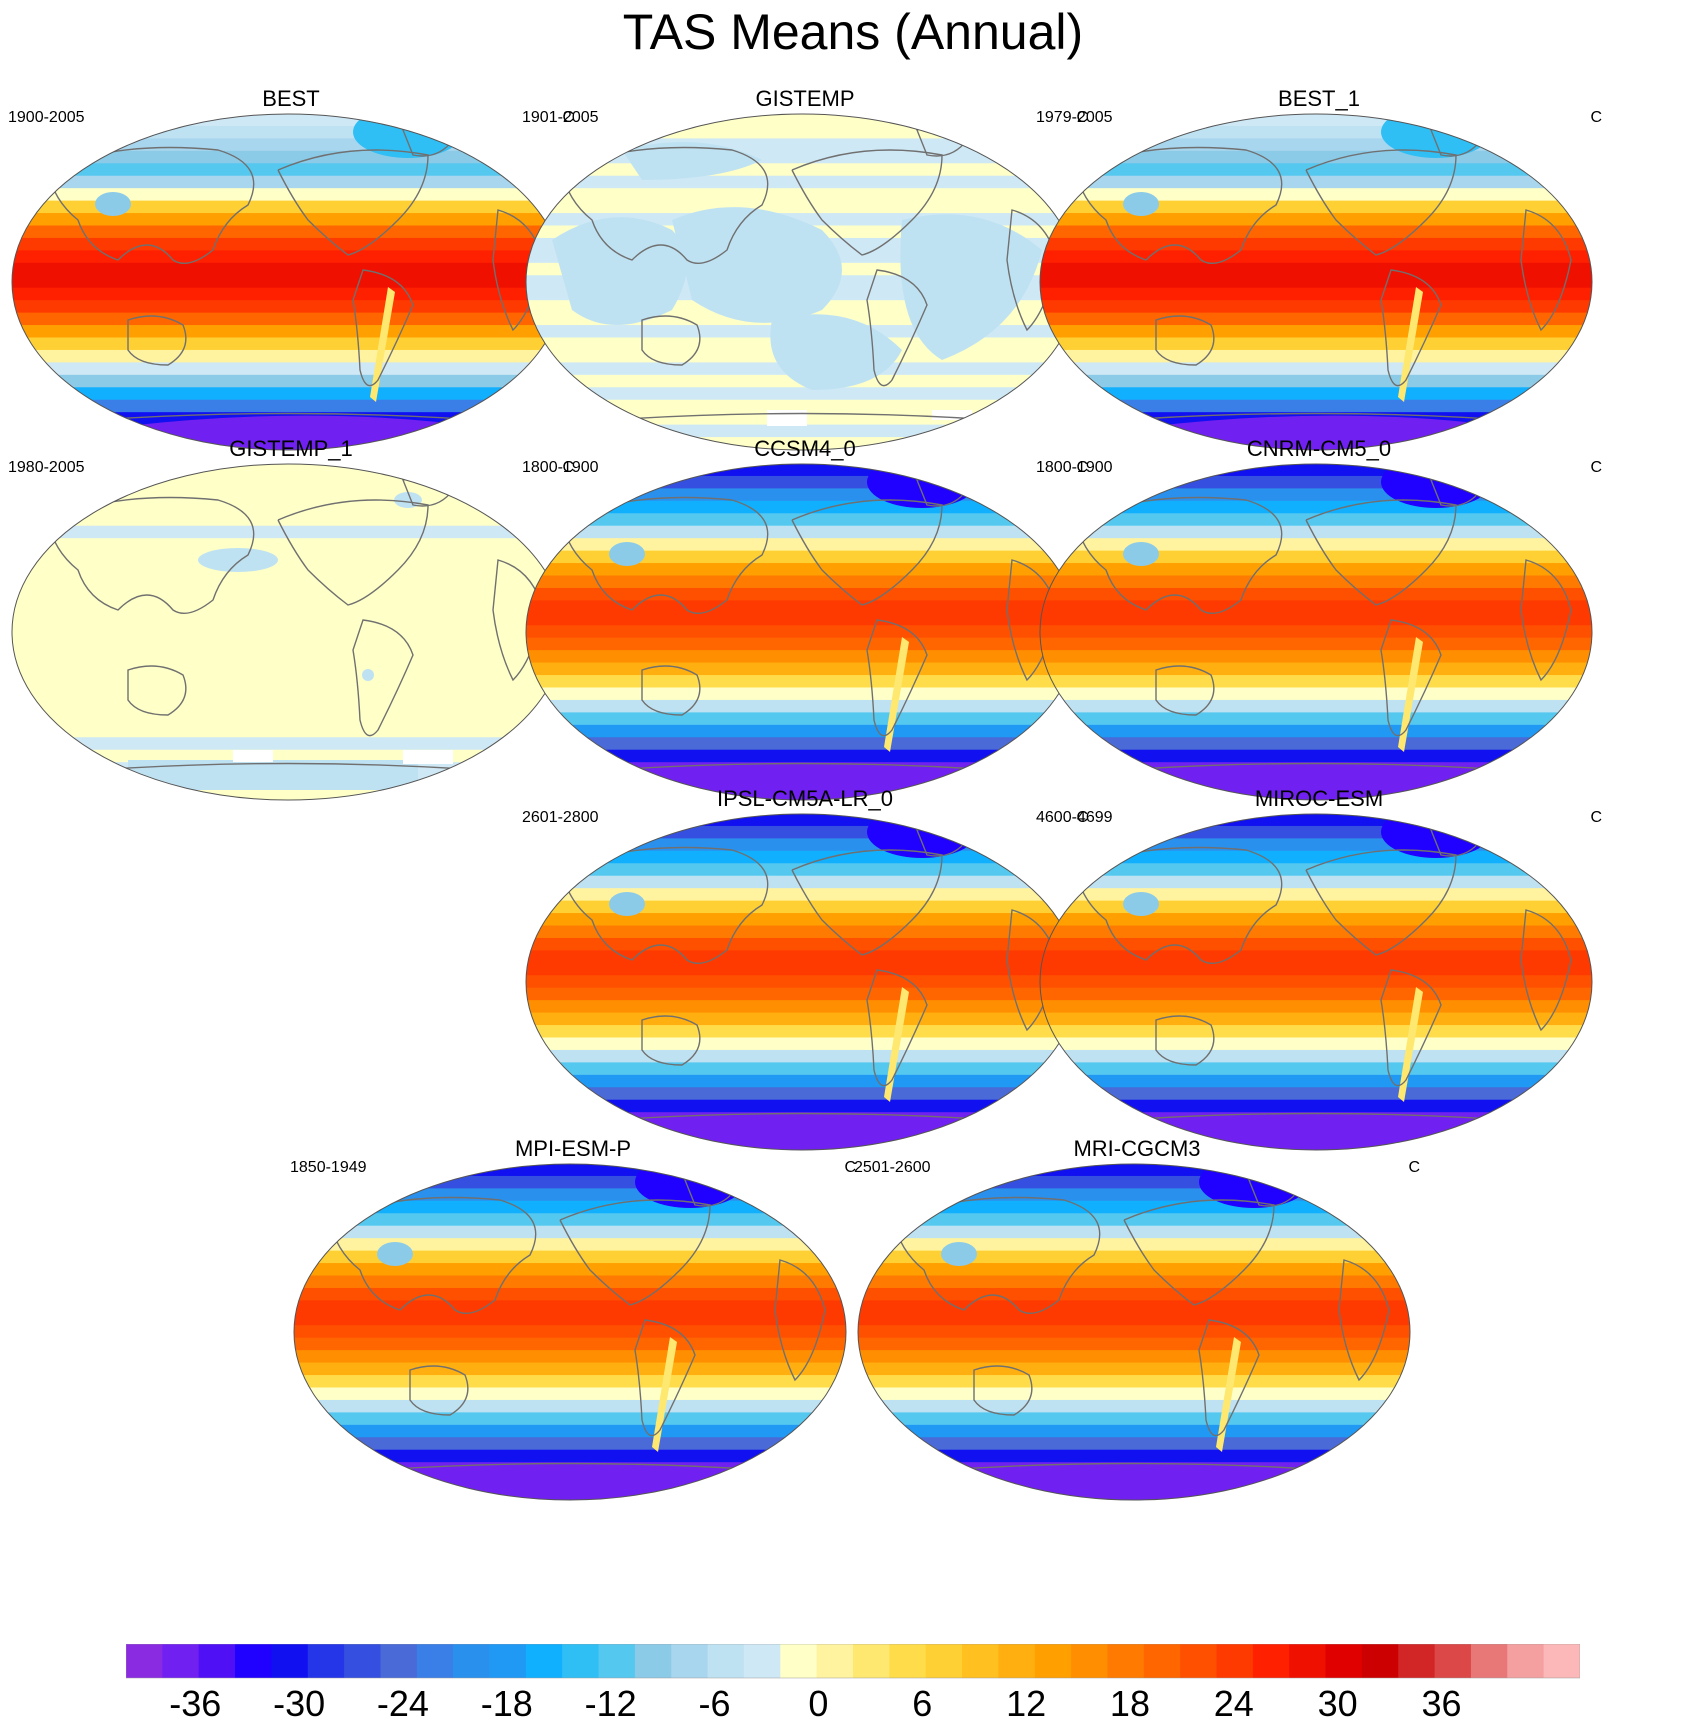 Image resolution: width=1706 pixels, height=1727 pixels. I want to click on temperature-field, so click(288, 632).